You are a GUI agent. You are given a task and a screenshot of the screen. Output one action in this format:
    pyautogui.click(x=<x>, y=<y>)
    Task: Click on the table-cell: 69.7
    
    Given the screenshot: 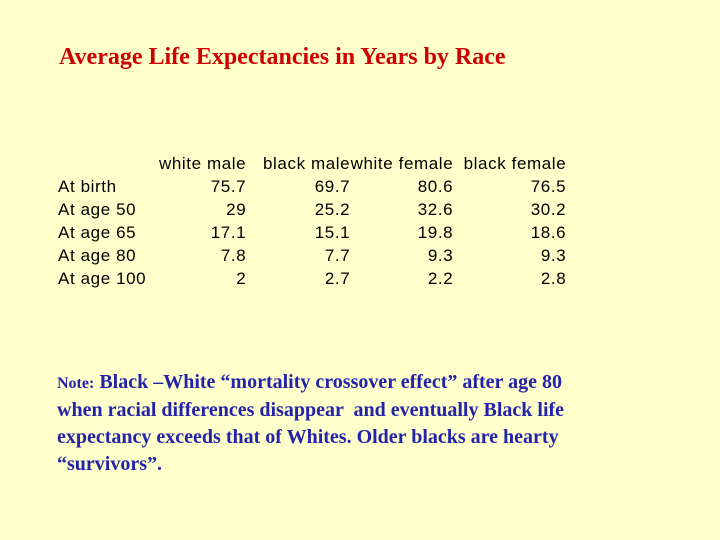 What is the action you would take?
    pyautogui.click(x=332, y=186)
    